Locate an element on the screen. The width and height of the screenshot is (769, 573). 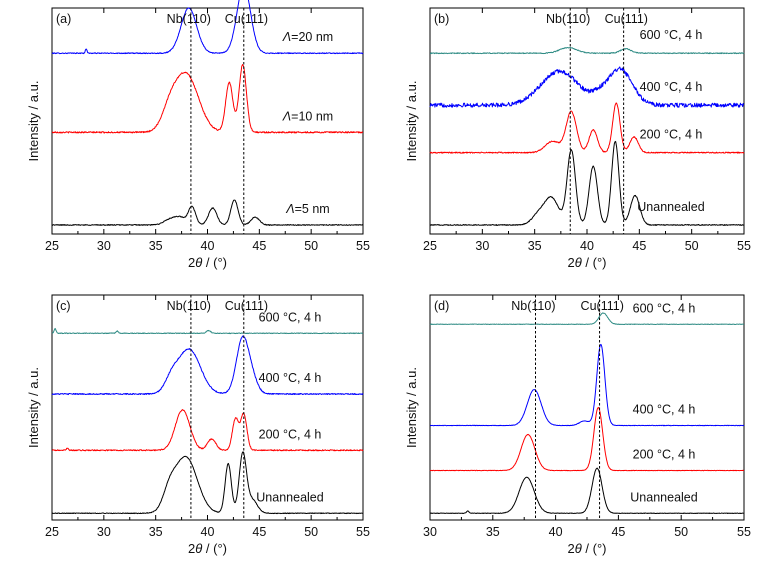
series-label: Λ=20 nm is located at coordinates (307, 37).